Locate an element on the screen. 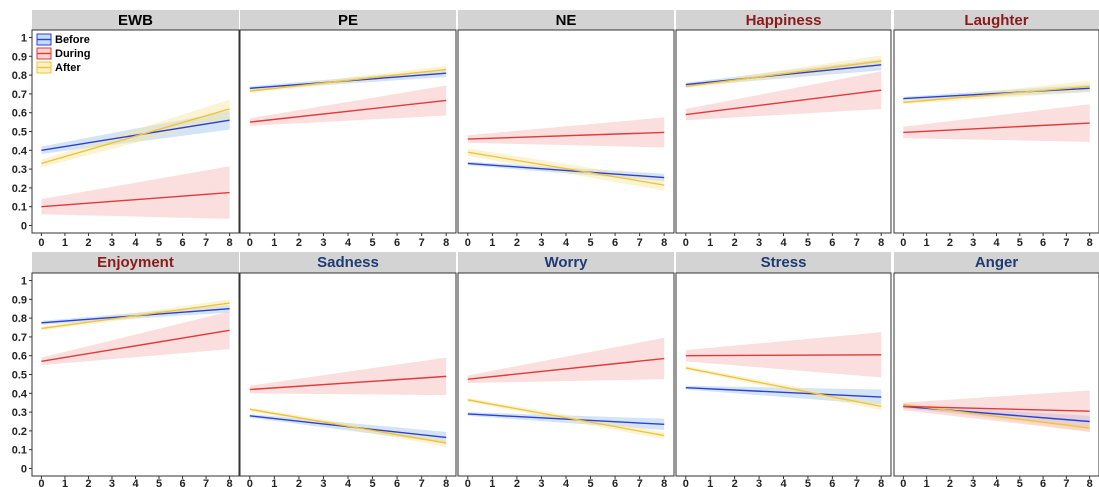  facet-title: Worry is located at coordinates (566, 262).